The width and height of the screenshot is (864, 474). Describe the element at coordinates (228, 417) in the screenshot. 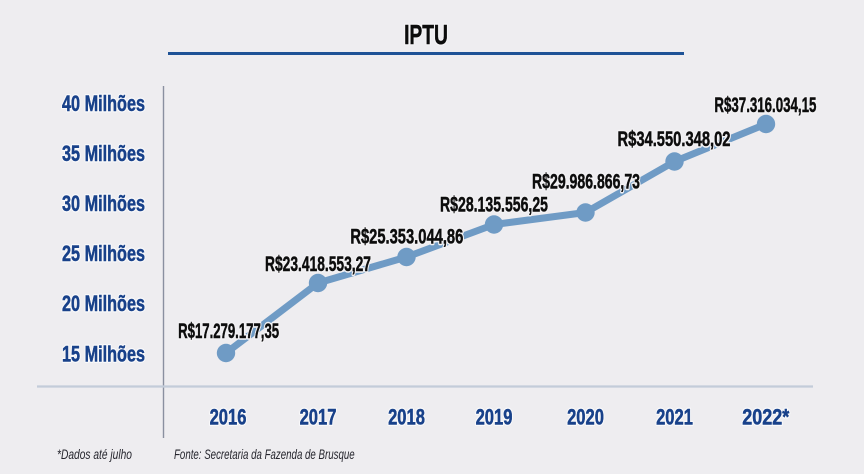

I see `svg-text: 2016` at that location.